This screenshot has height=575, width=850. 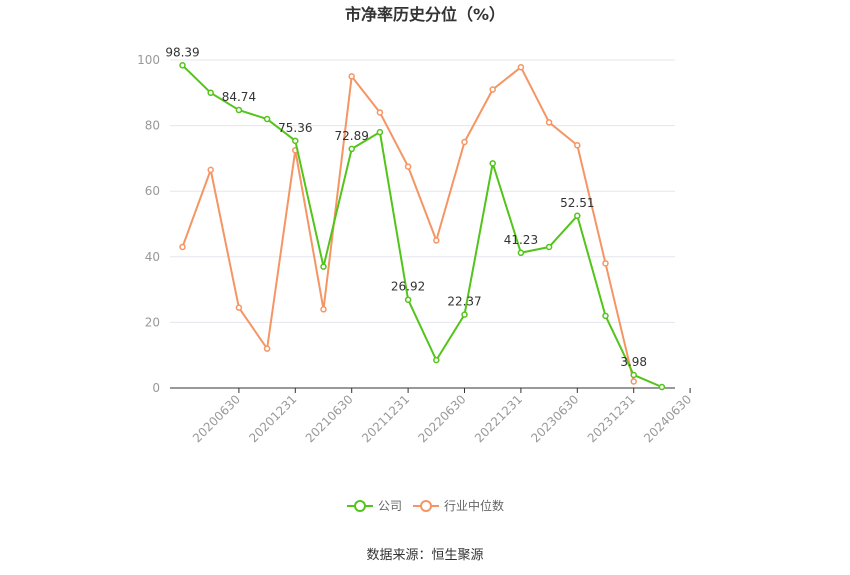 I want to click on data-label: 52.51, so click(x=577, y=203).